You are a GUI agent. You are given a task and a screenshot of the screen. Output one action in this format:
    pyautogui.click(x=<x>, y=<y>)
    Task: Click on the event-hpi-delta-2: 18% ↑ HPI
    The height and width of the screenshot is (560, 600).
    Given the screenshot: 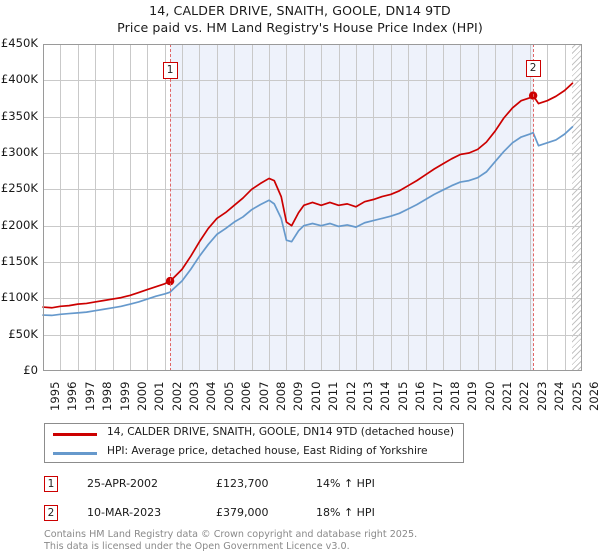 What is the action you would take?
    pyautogui.click(x=345, y=512)
    